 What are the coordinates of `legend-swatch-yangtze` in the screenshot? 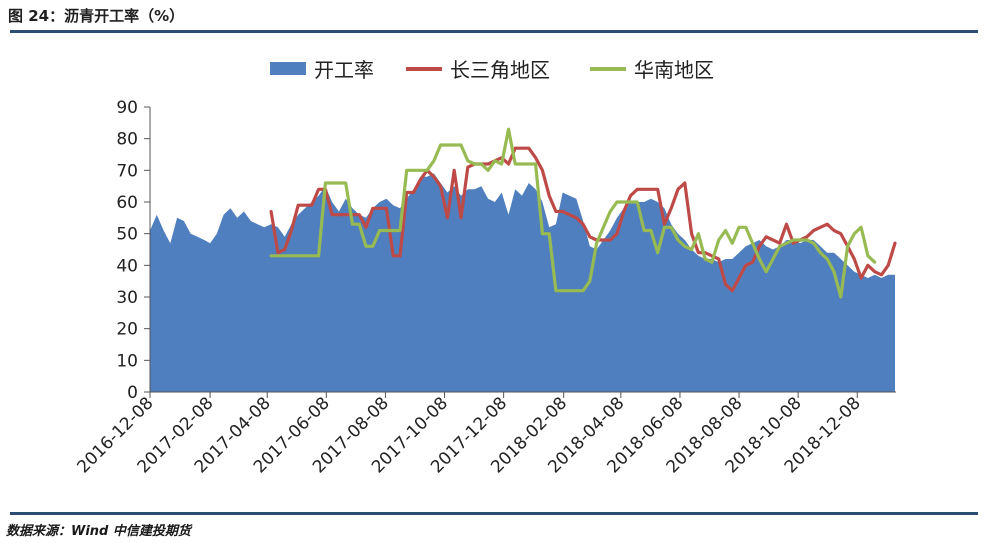 It's located at (424, 68).